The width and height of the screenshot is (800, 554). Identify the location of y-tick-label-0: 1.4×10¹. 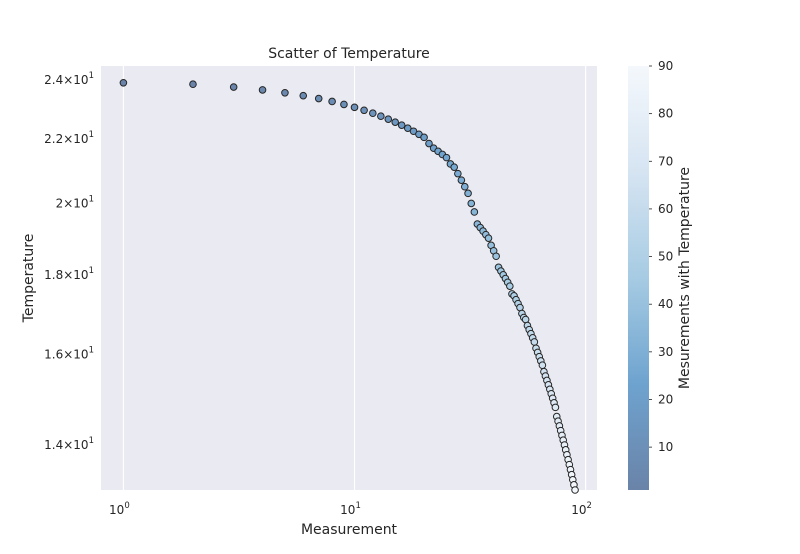
(69, 444).